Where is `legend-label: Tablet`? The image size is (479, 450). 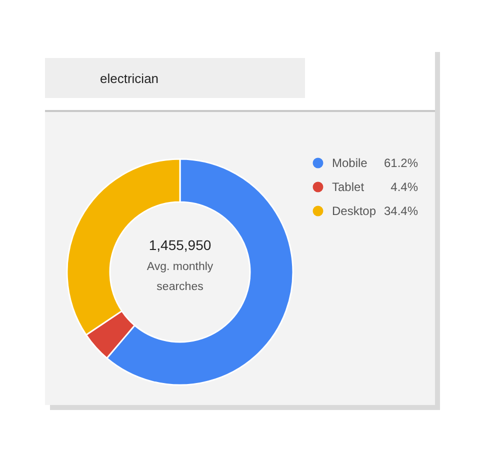 legend-label: Tablet is located at coordinates (348, 187).